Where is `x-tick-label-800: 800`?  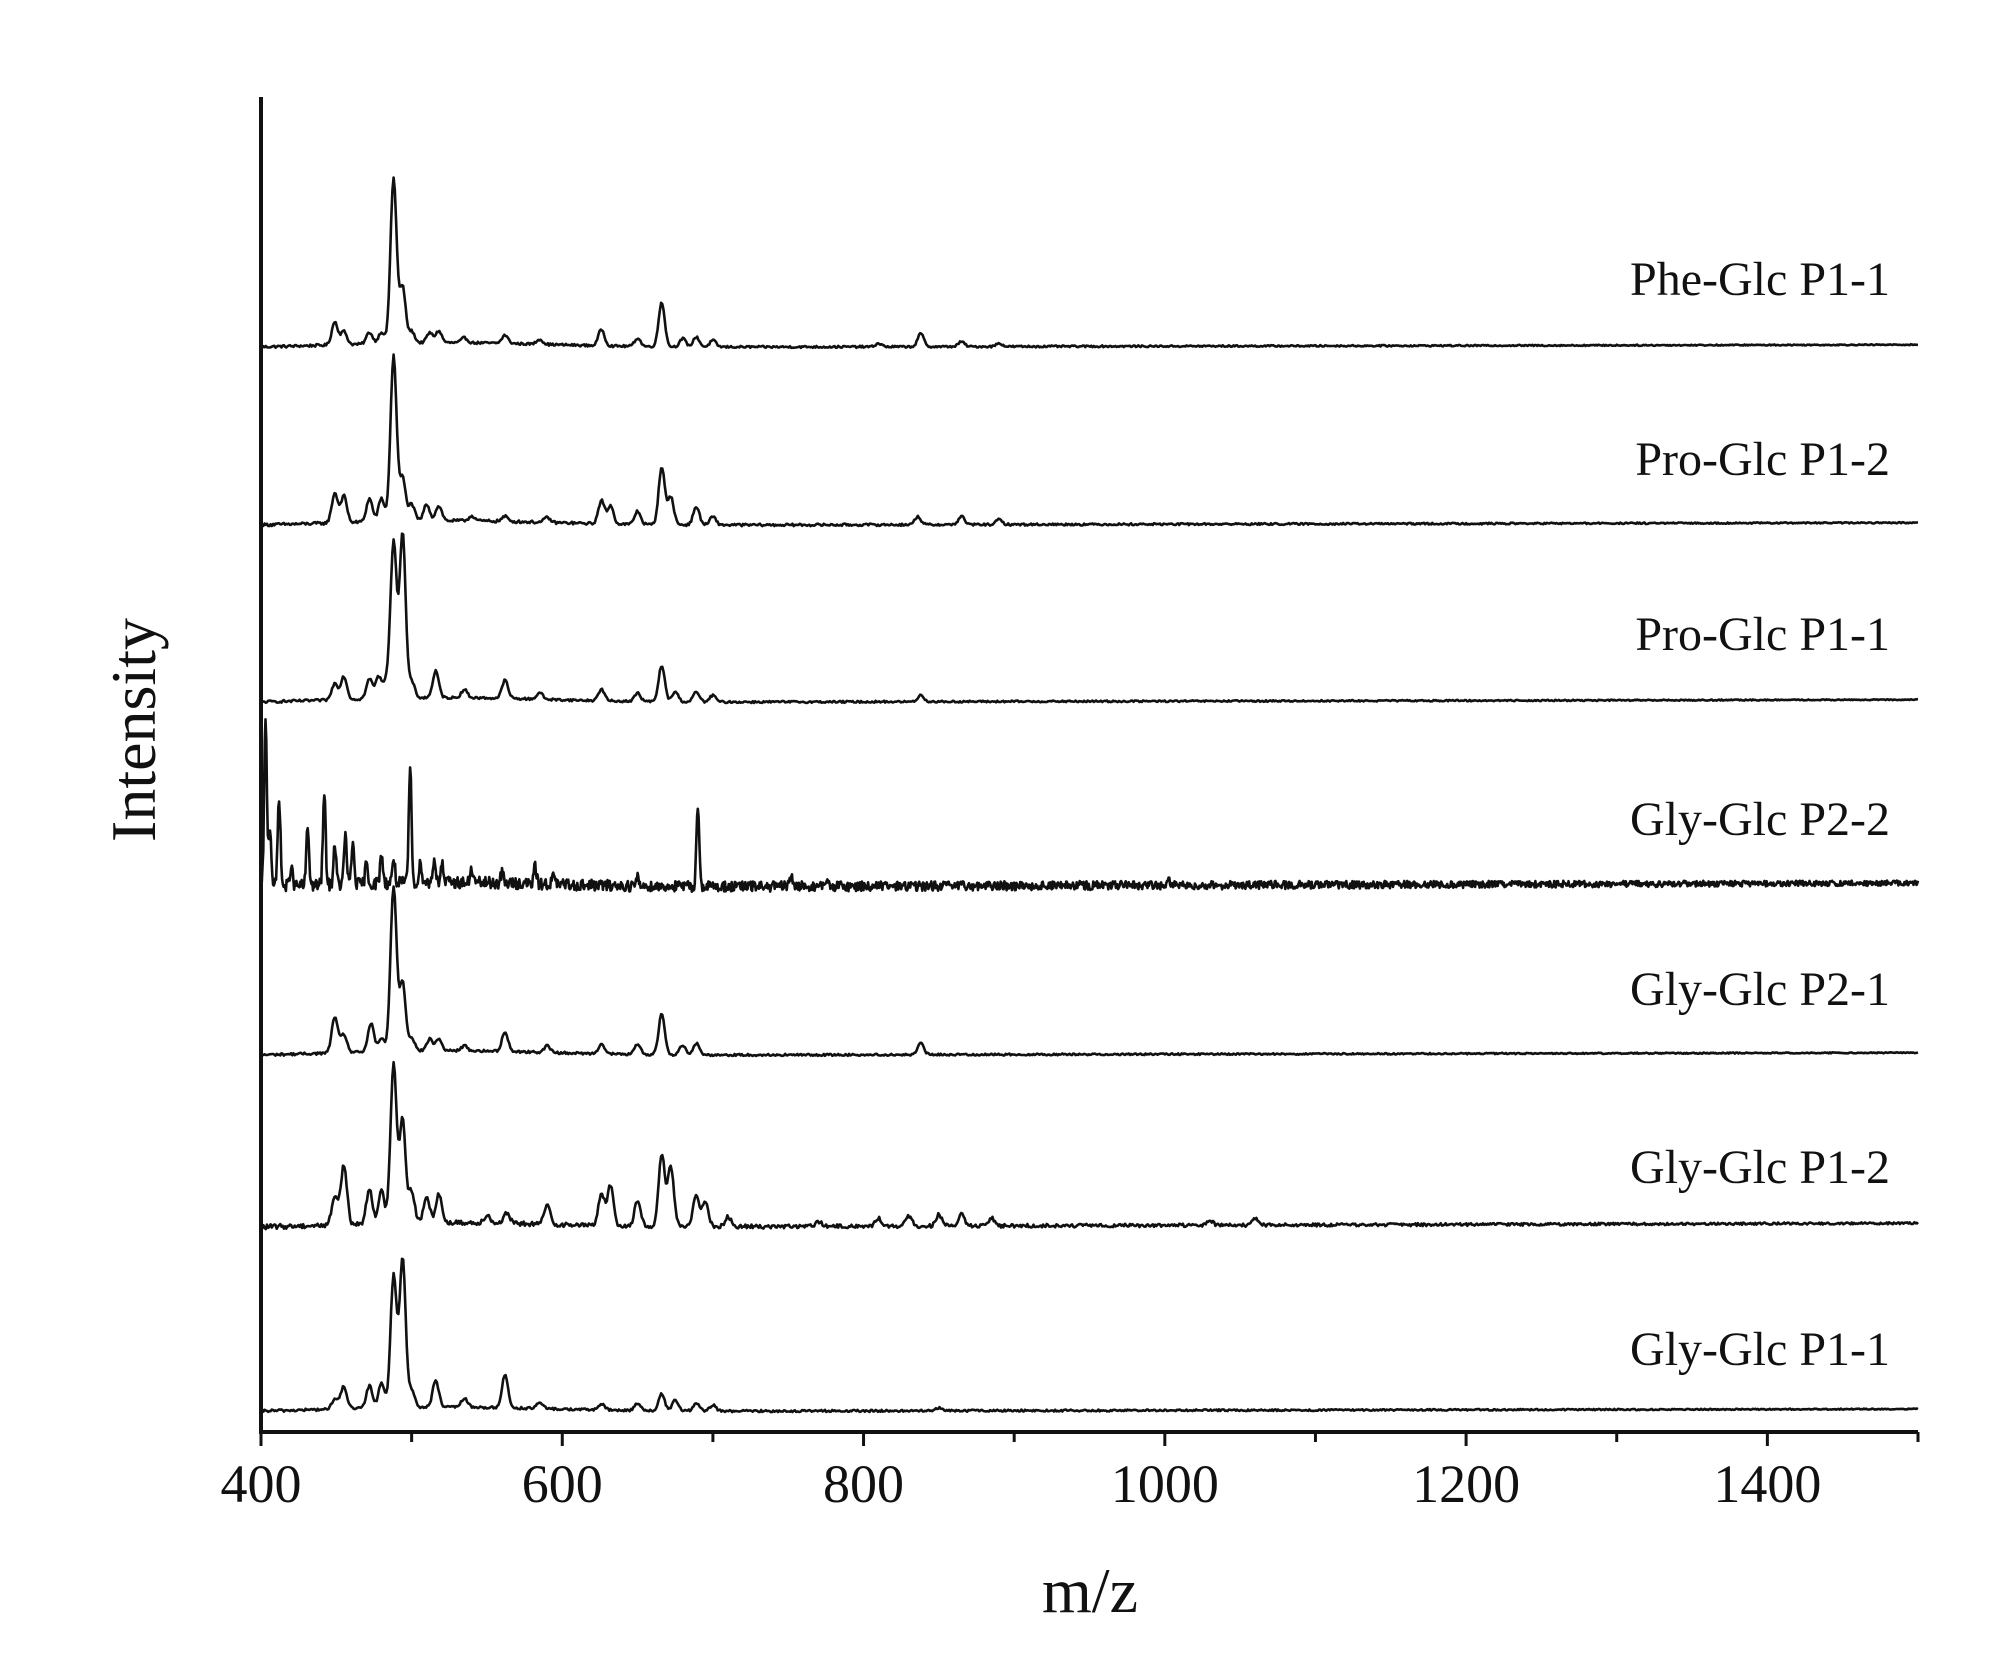
x-tick-label-800: 800 is located at coordinates (863, 1484).